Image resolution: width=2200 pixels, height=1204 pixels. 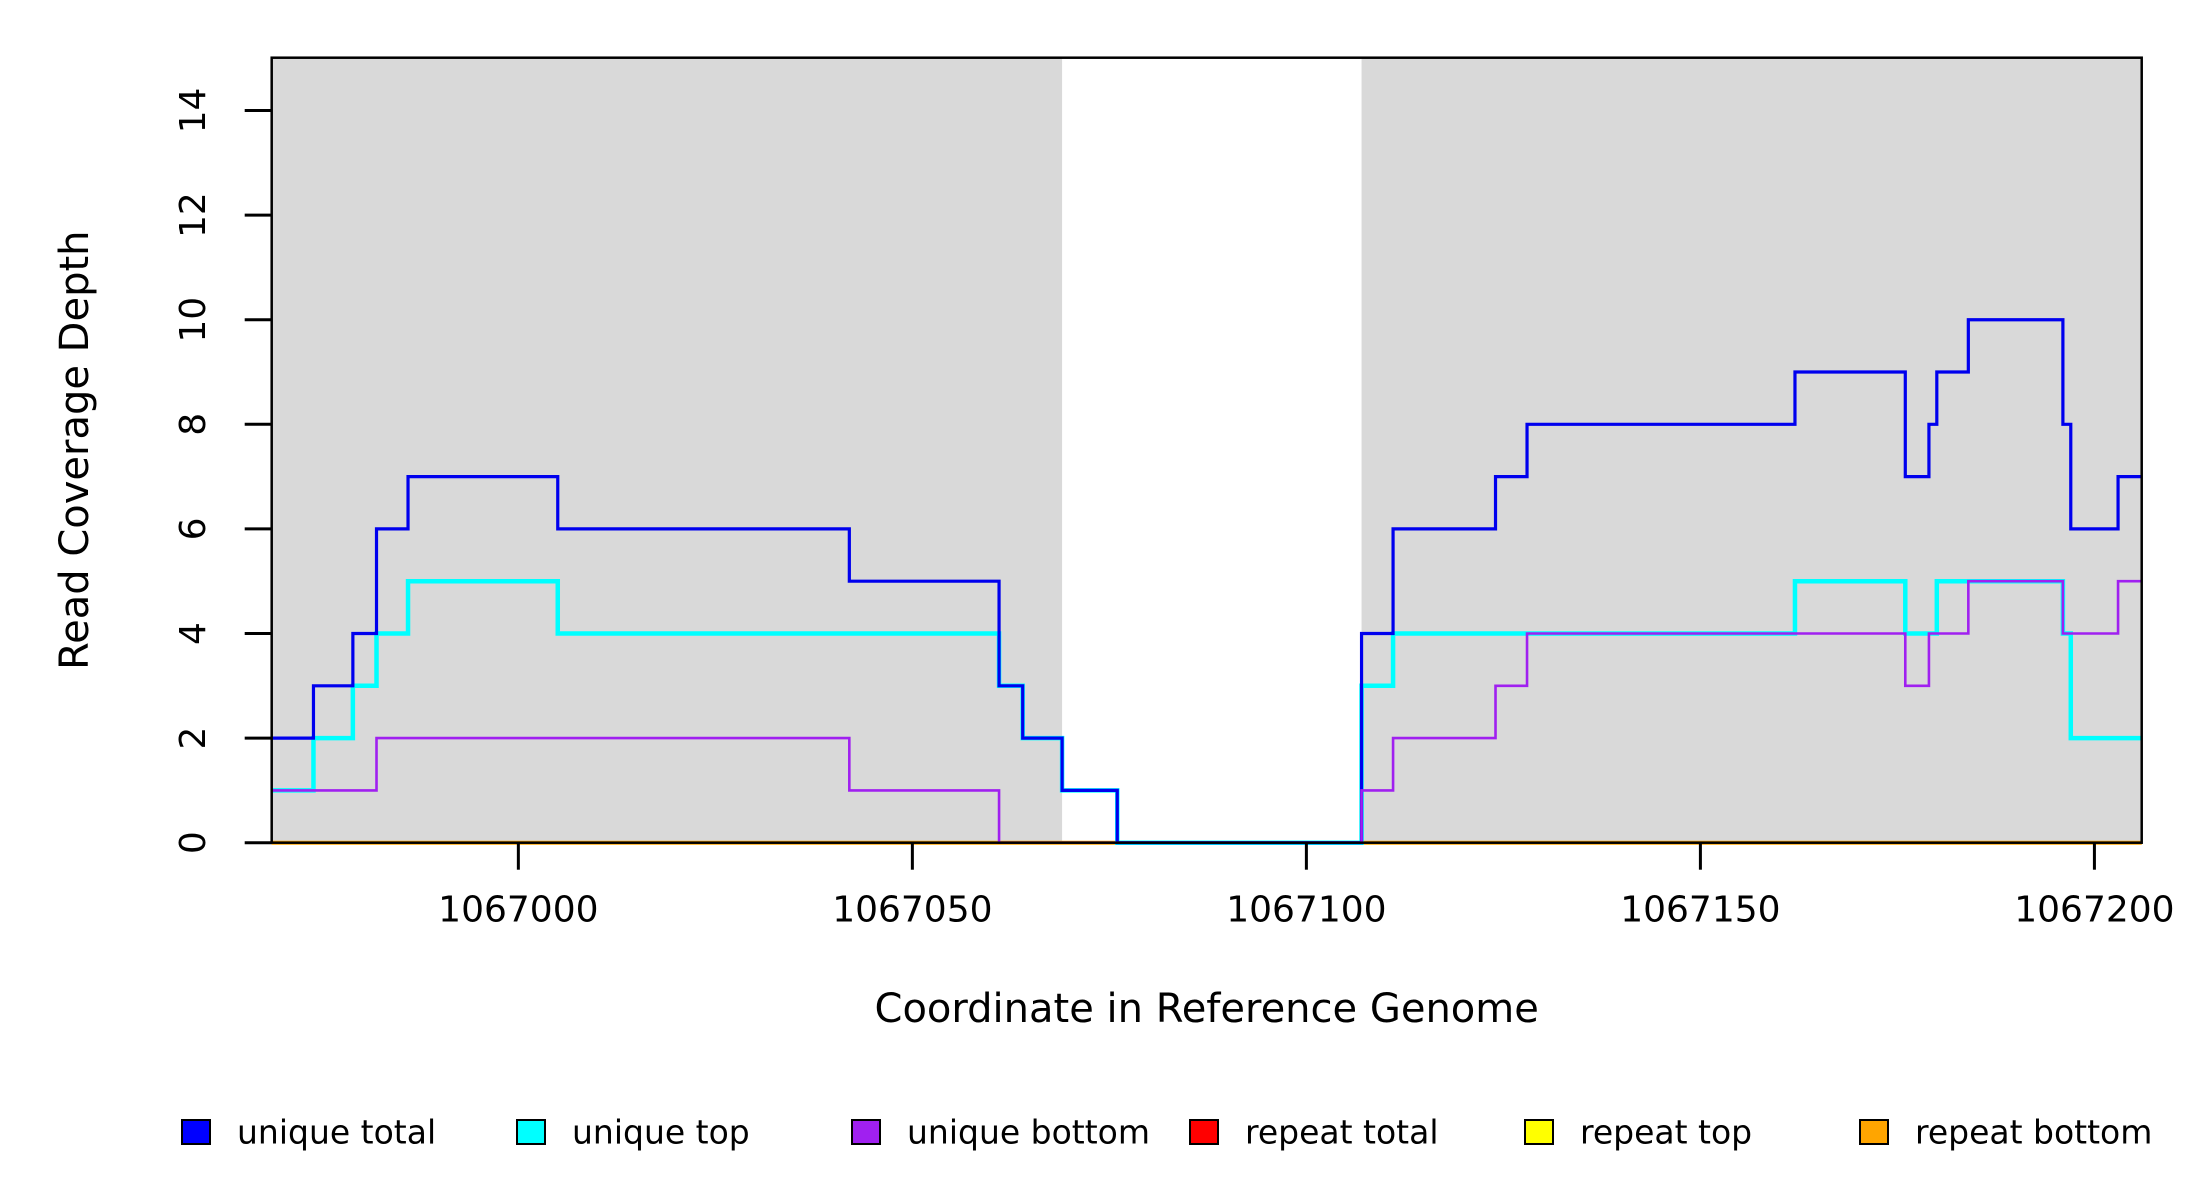 I want to click on y-tick-label: 0, so click(x=193, y=842).